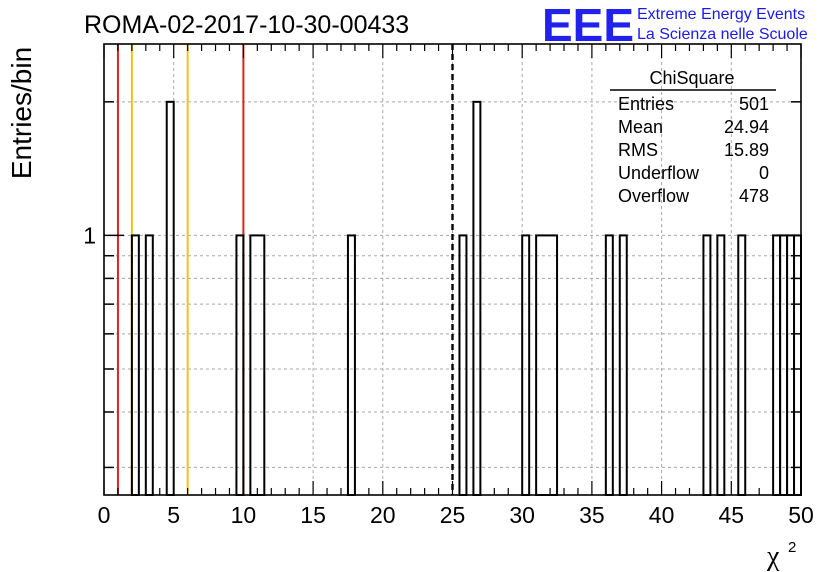 This screenshot has width=836, height=572. Describe the element at coordinates (764, 173) in the screenshot. I see `stats-row-value: 0` at that location.